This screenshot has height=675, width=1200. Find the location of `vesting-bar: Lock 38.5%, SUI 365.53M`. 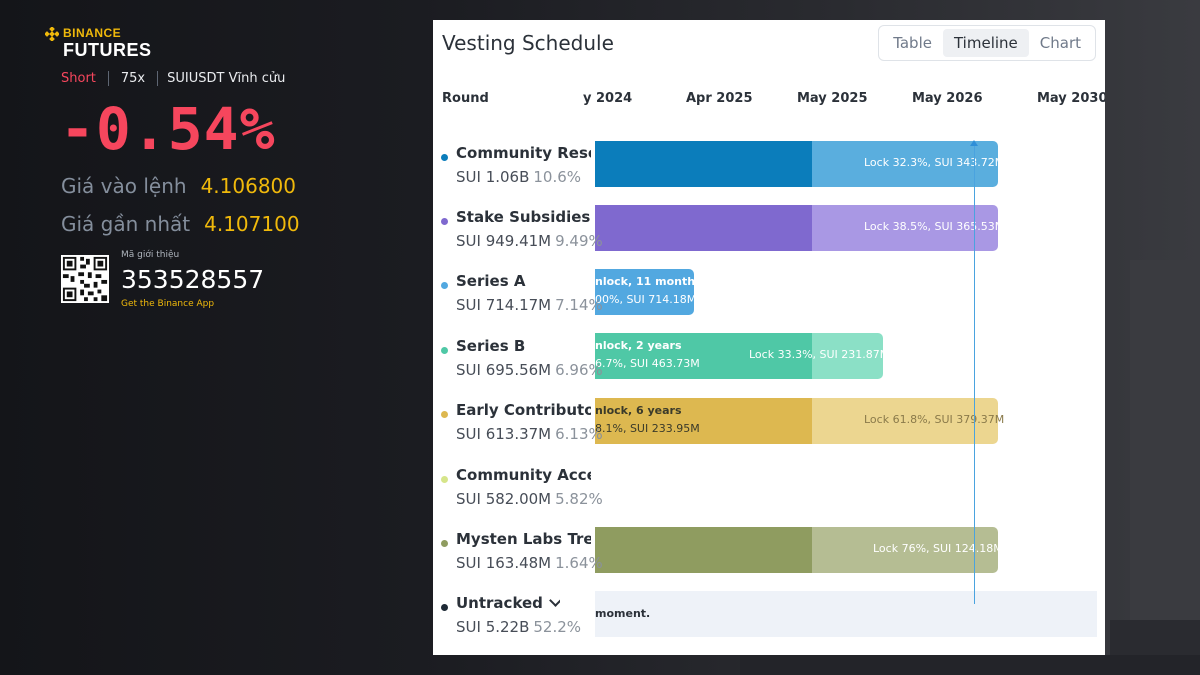

vesting-bar: Lock 38.5%, SUI 365.53M is located at coordinates (799, 228).